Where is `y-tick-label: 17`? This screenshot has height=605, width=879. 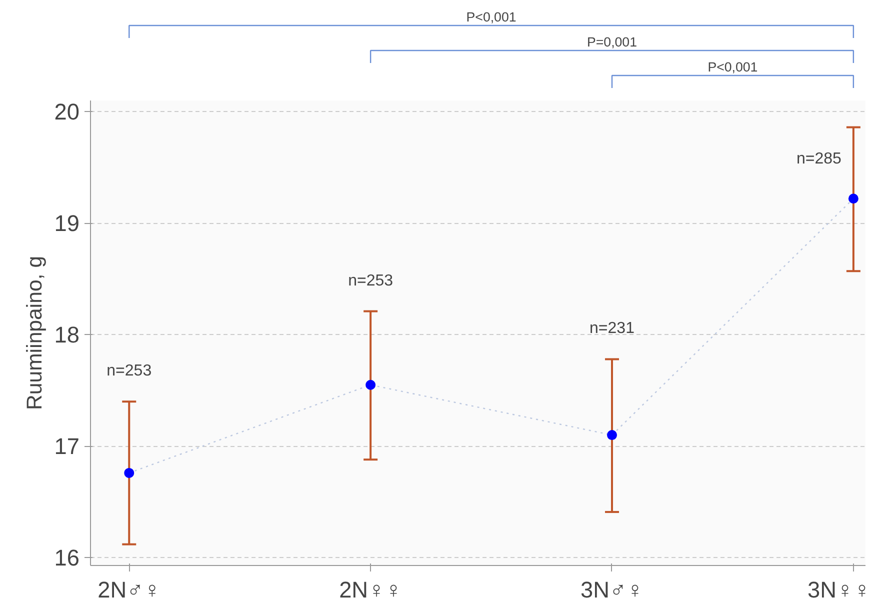
y-tick-label: 17 is located at coordinates (67, 446).